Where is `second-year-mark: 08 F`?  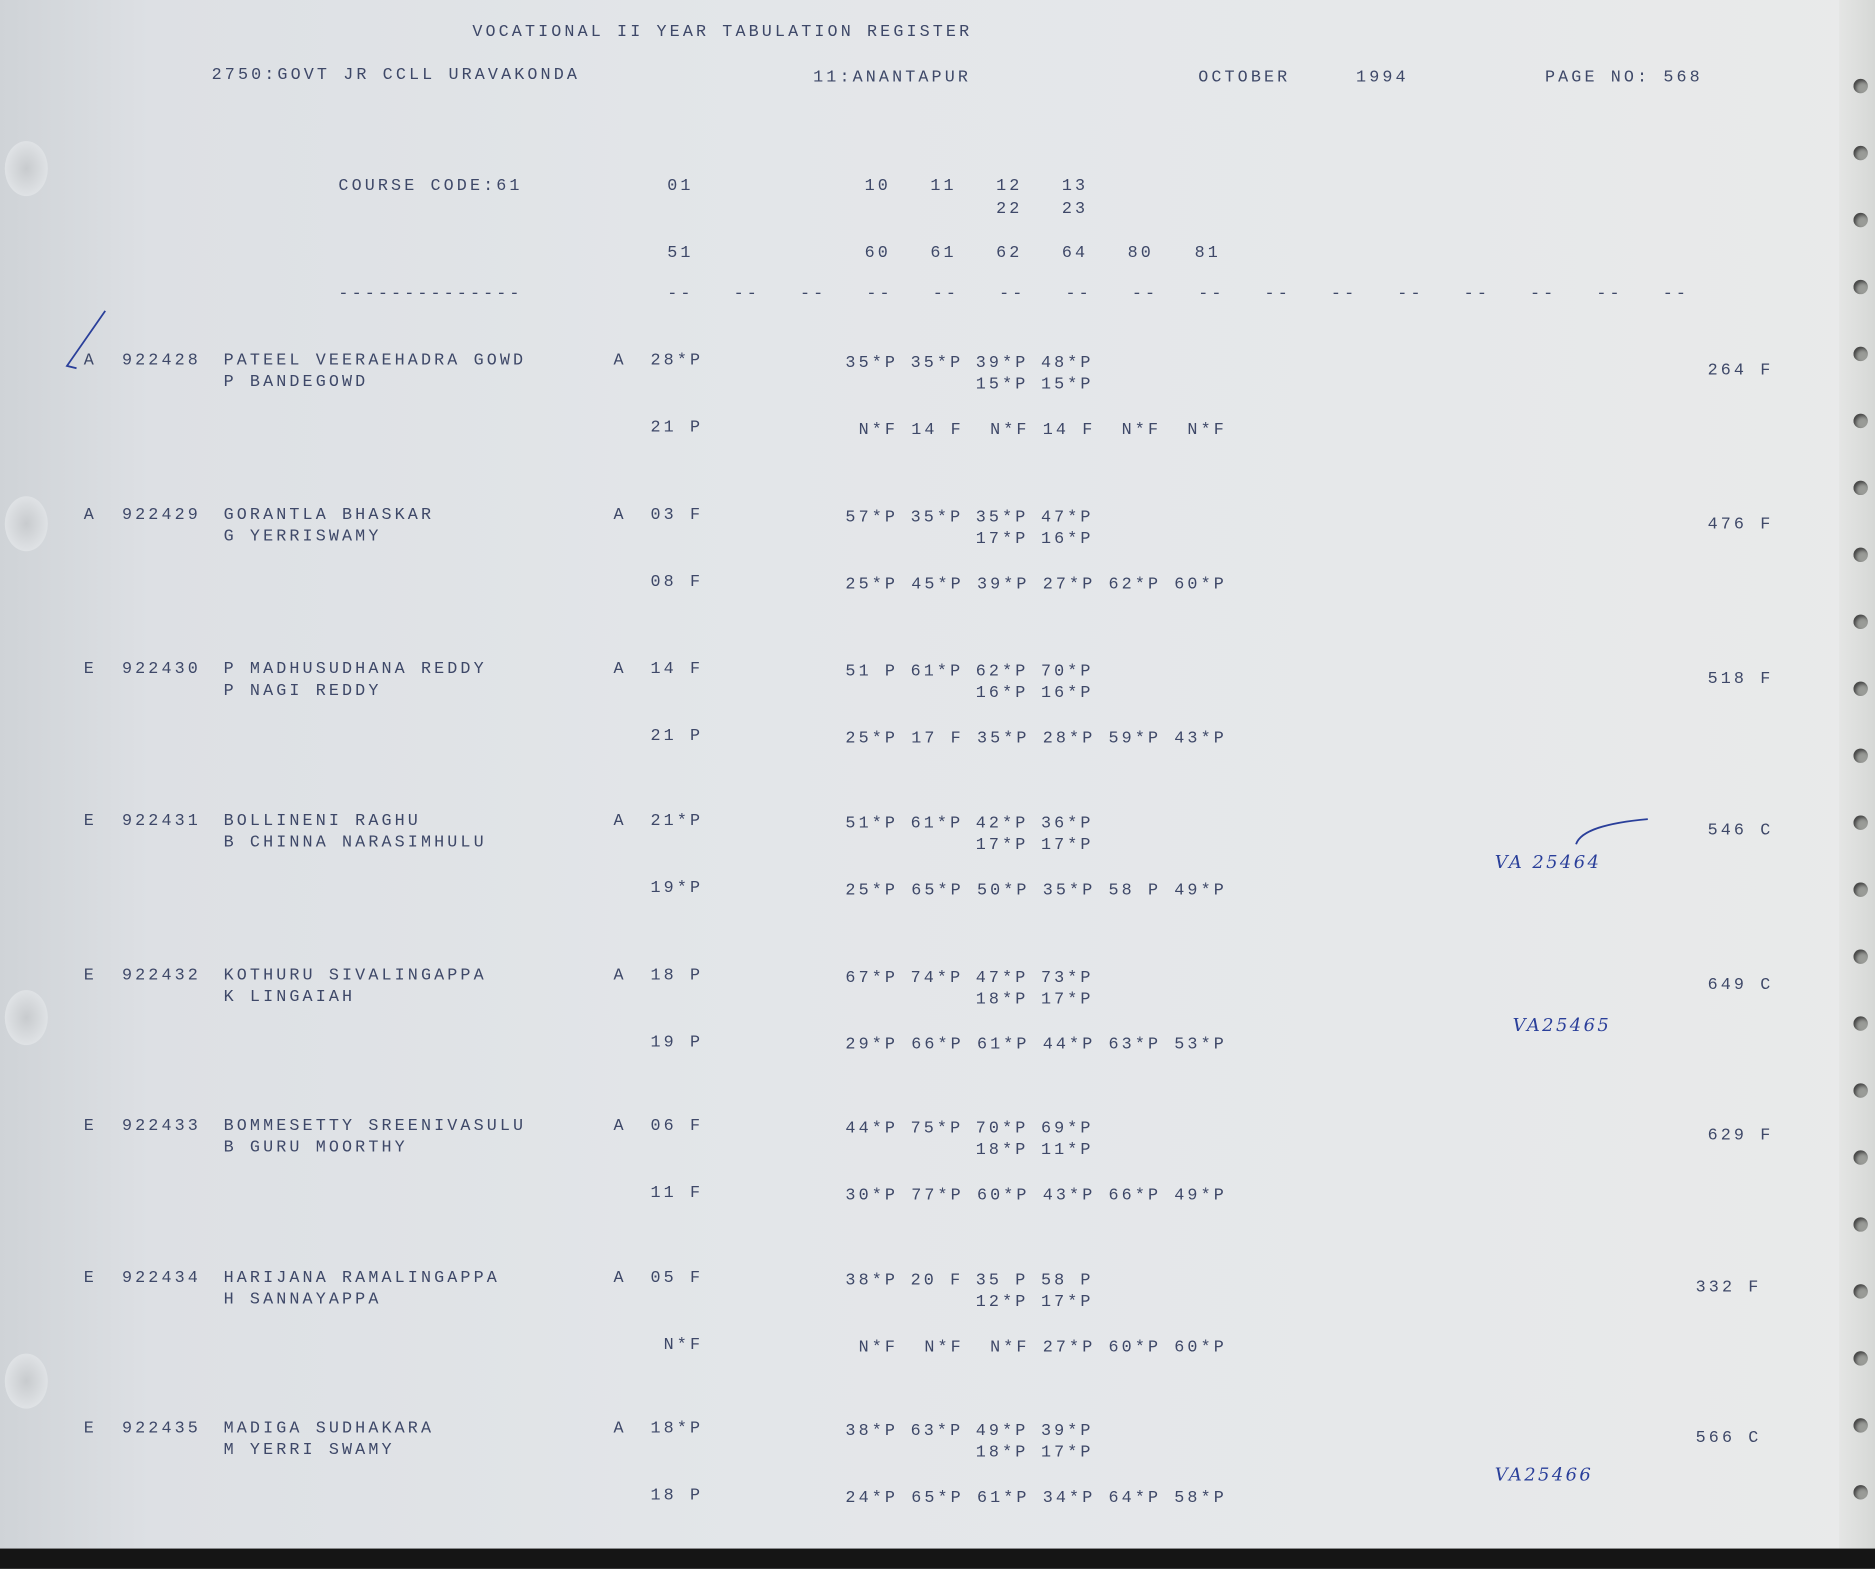 second-year-mark: 08 F is located at coordinates (677, 582).